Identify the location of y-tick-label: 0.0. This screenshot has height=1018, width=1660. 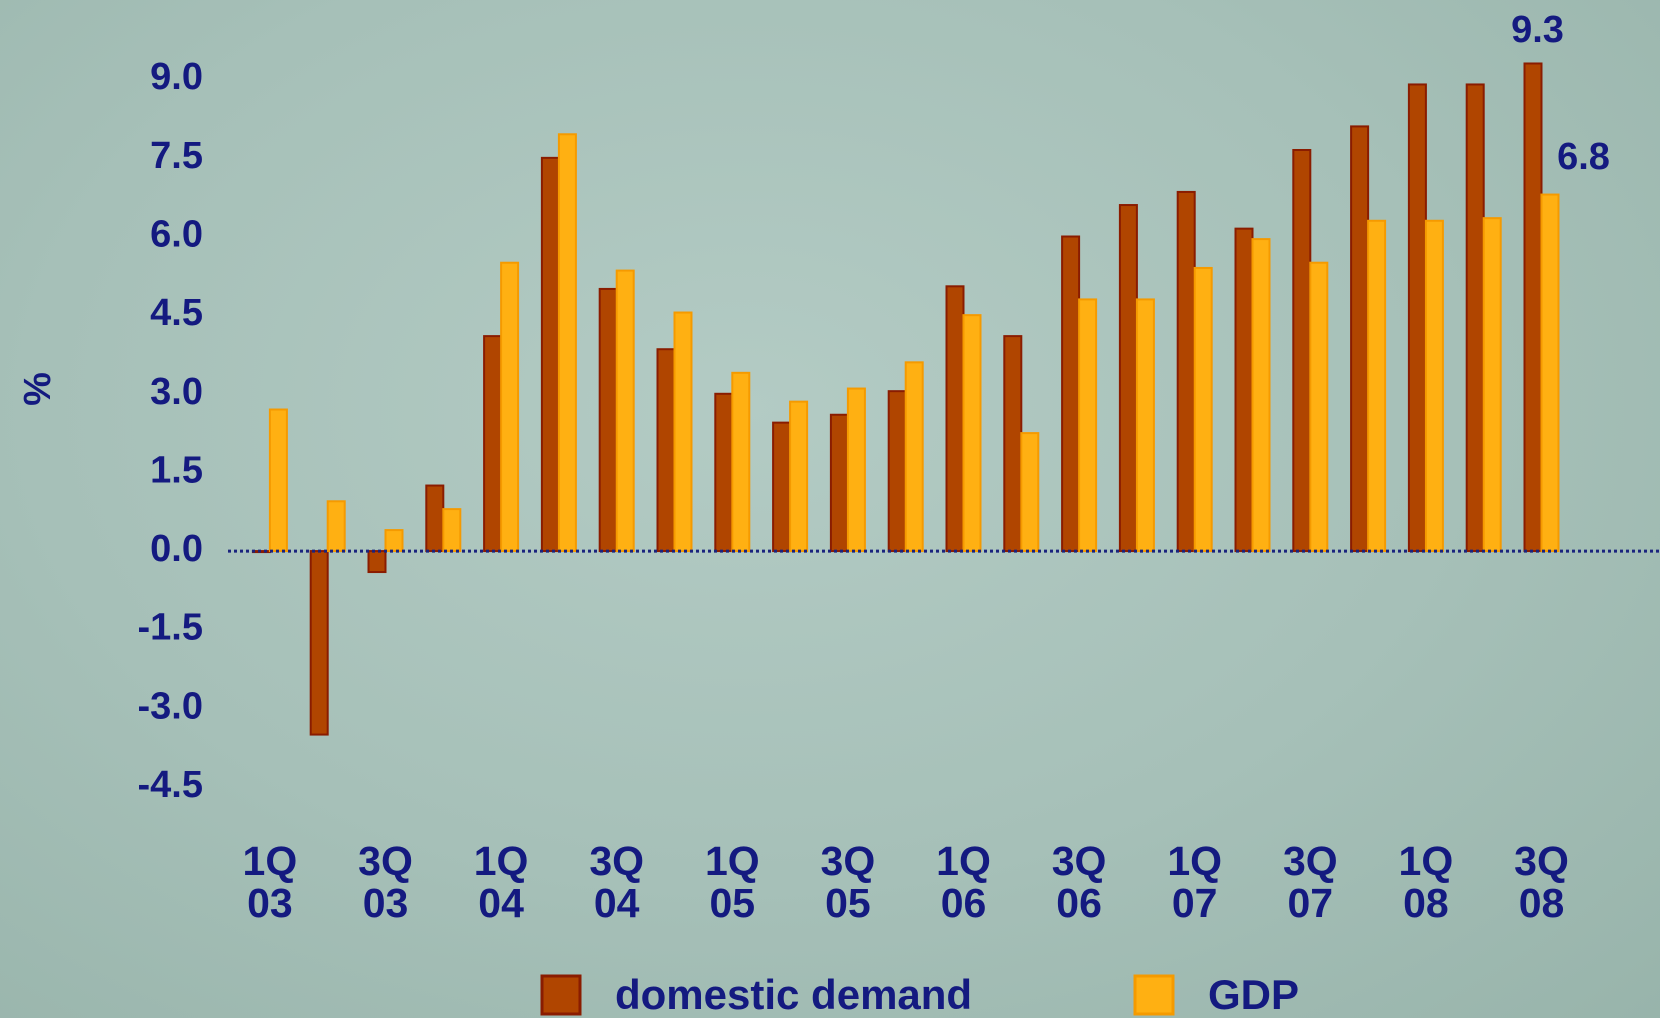
(176, 549).